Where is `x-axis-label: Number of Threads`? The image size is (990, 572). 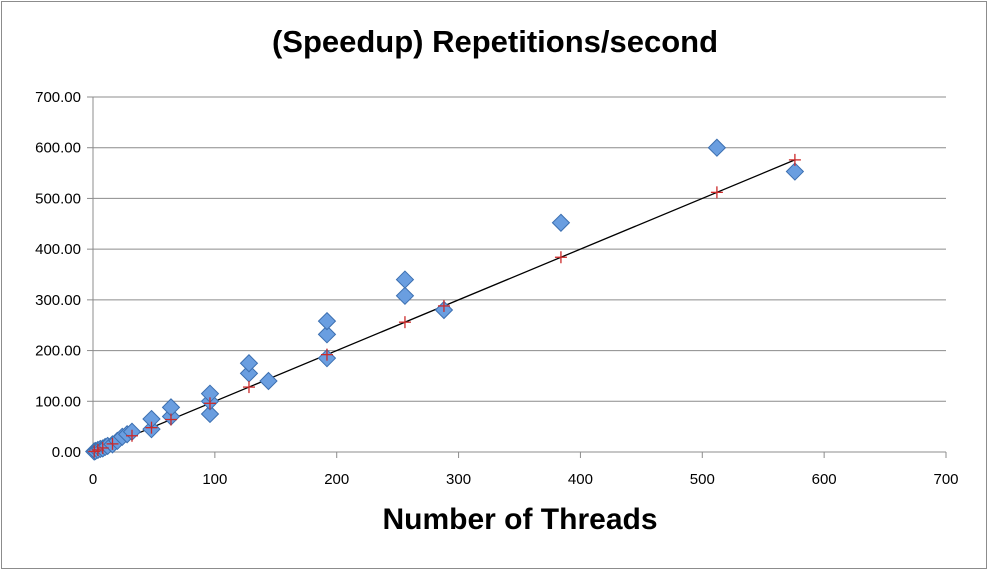 x-axis-label: Number of Threads is located at coordinates (520, 519).